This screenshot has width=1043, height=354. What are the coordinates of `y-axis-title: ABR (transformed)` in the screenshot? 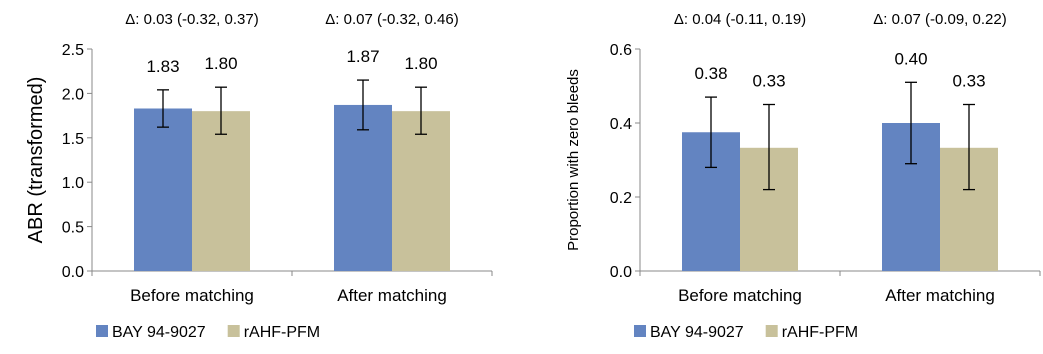 It's located at (36, 160).